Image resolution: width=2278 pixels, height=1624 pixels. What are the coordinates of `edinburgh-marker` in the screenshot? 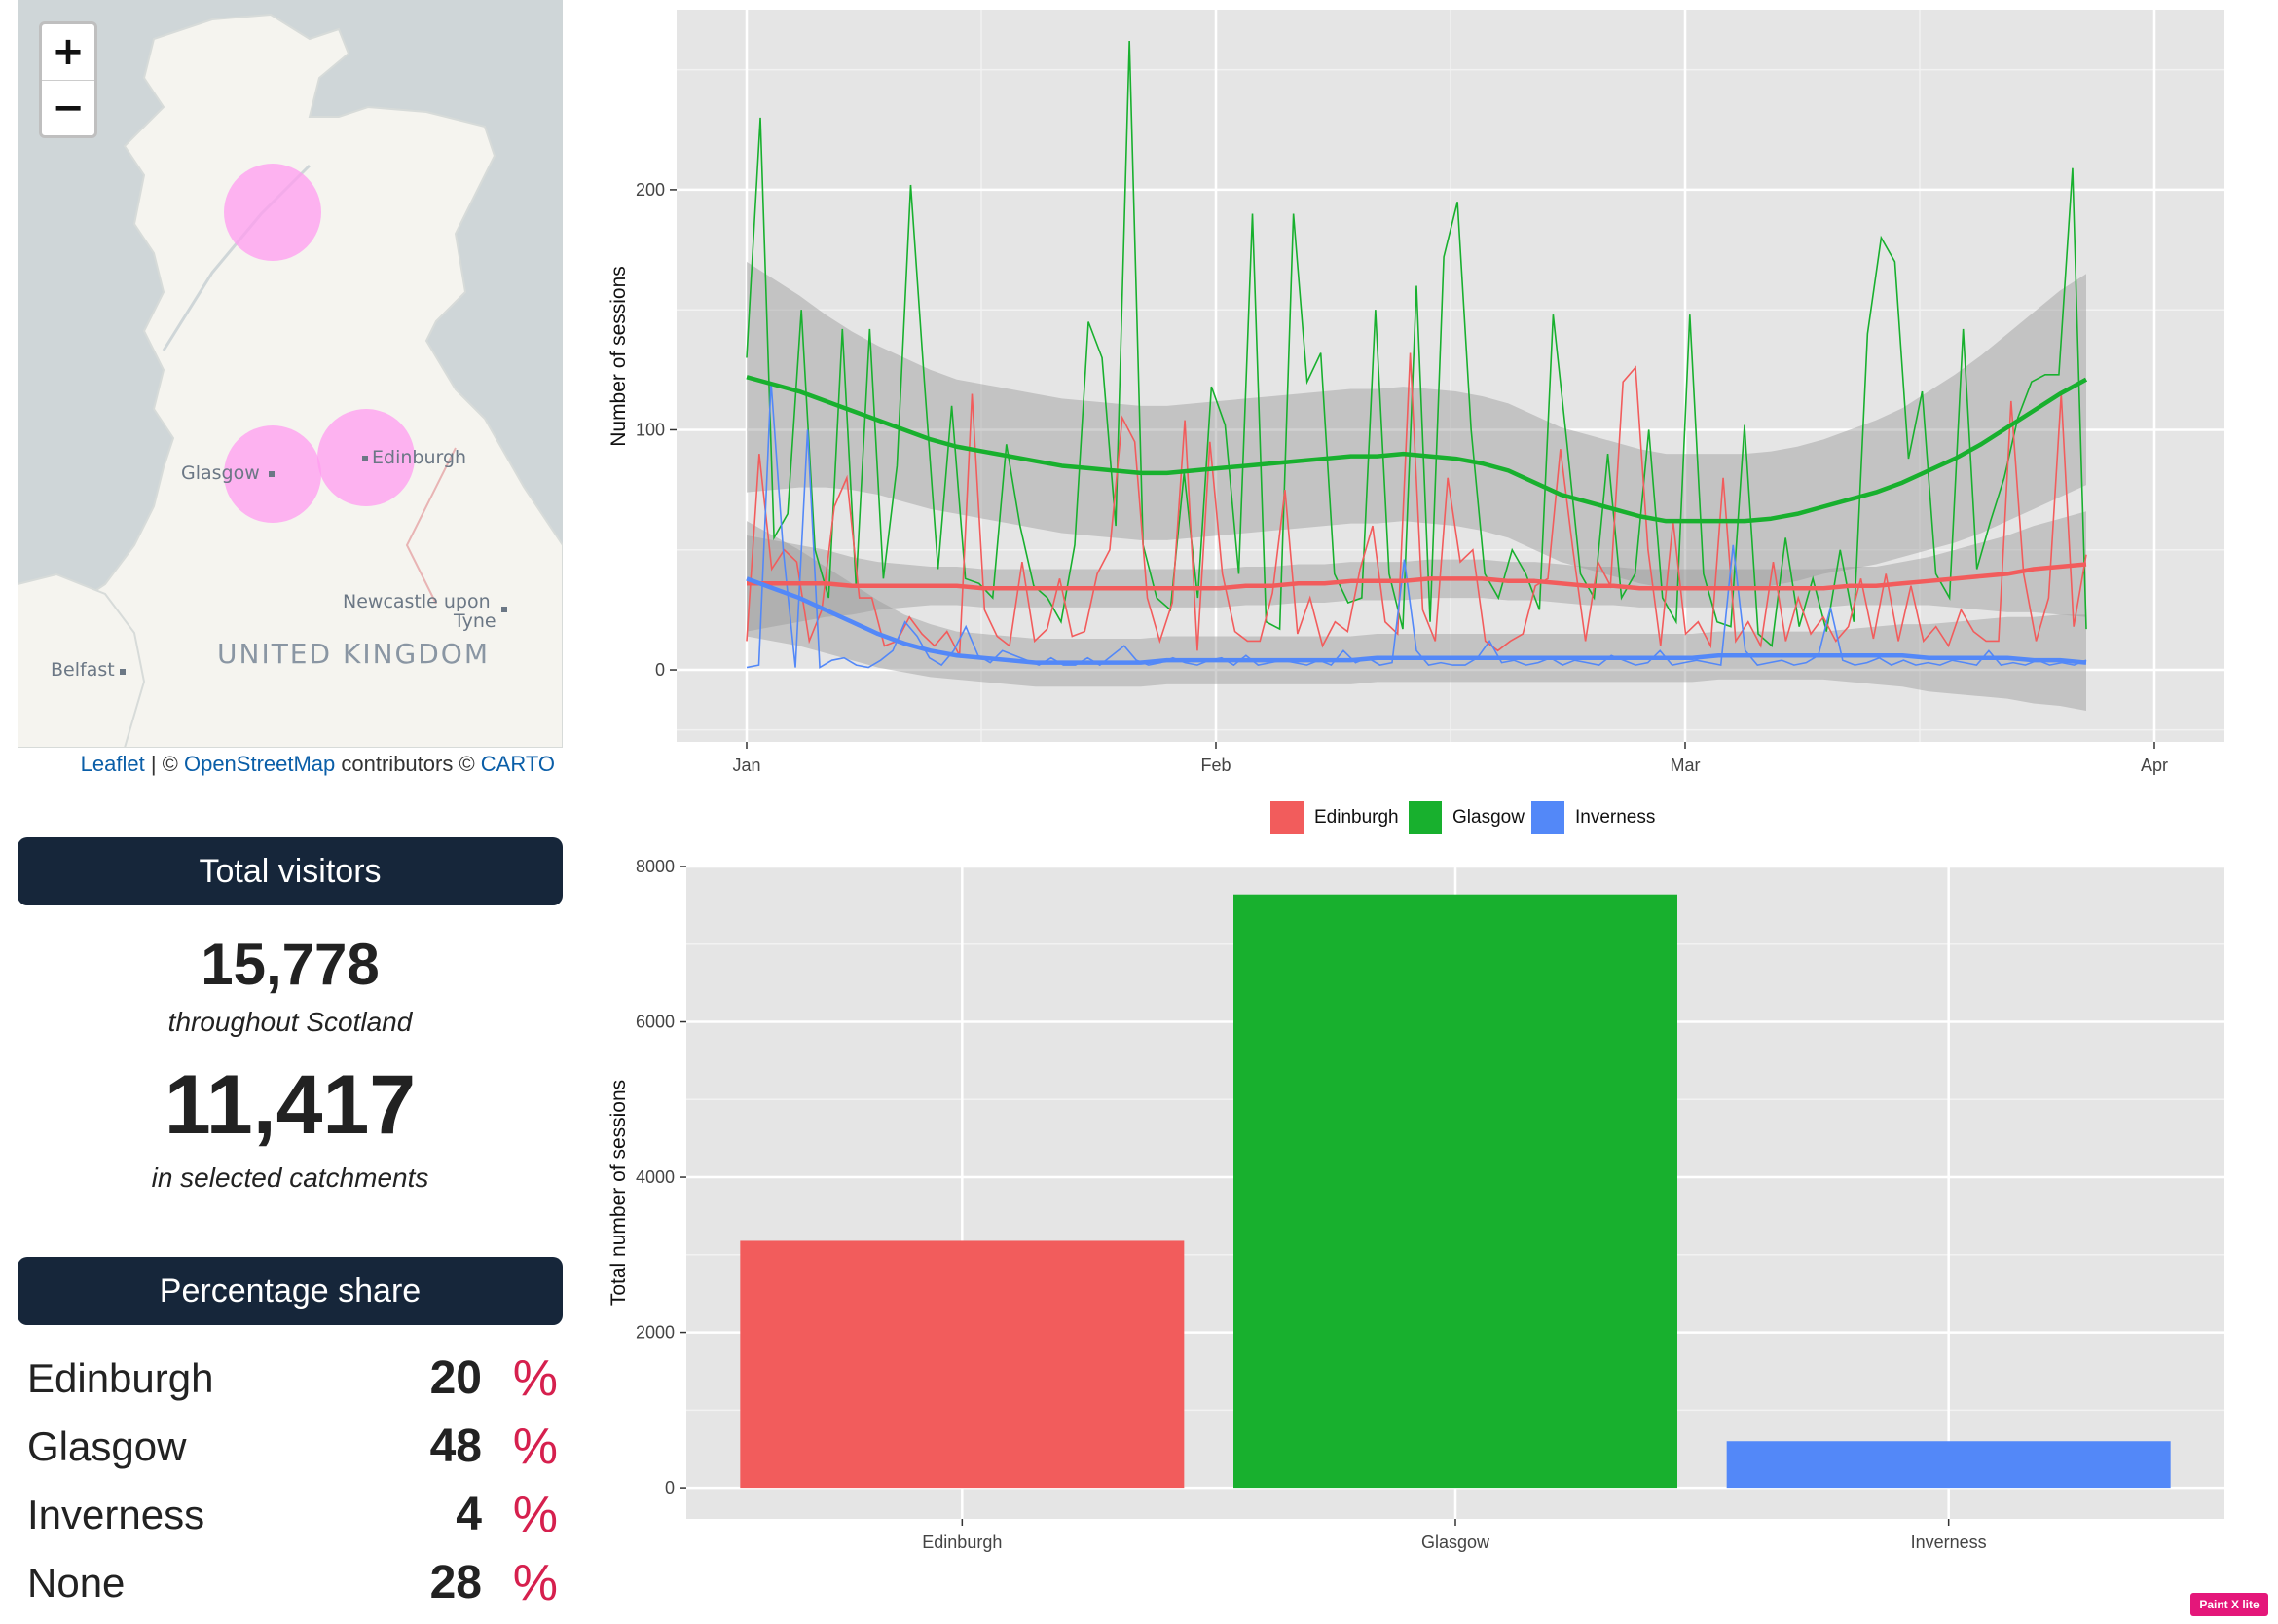 It's located at (365, 458).